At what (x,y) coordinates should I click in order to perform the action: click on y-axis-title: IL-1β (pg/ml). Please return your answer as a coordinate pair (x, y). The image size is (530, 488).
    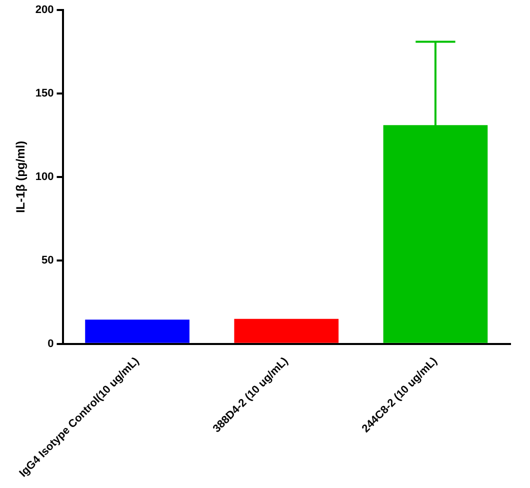
    Looking at the image, I should click on (21, 176).